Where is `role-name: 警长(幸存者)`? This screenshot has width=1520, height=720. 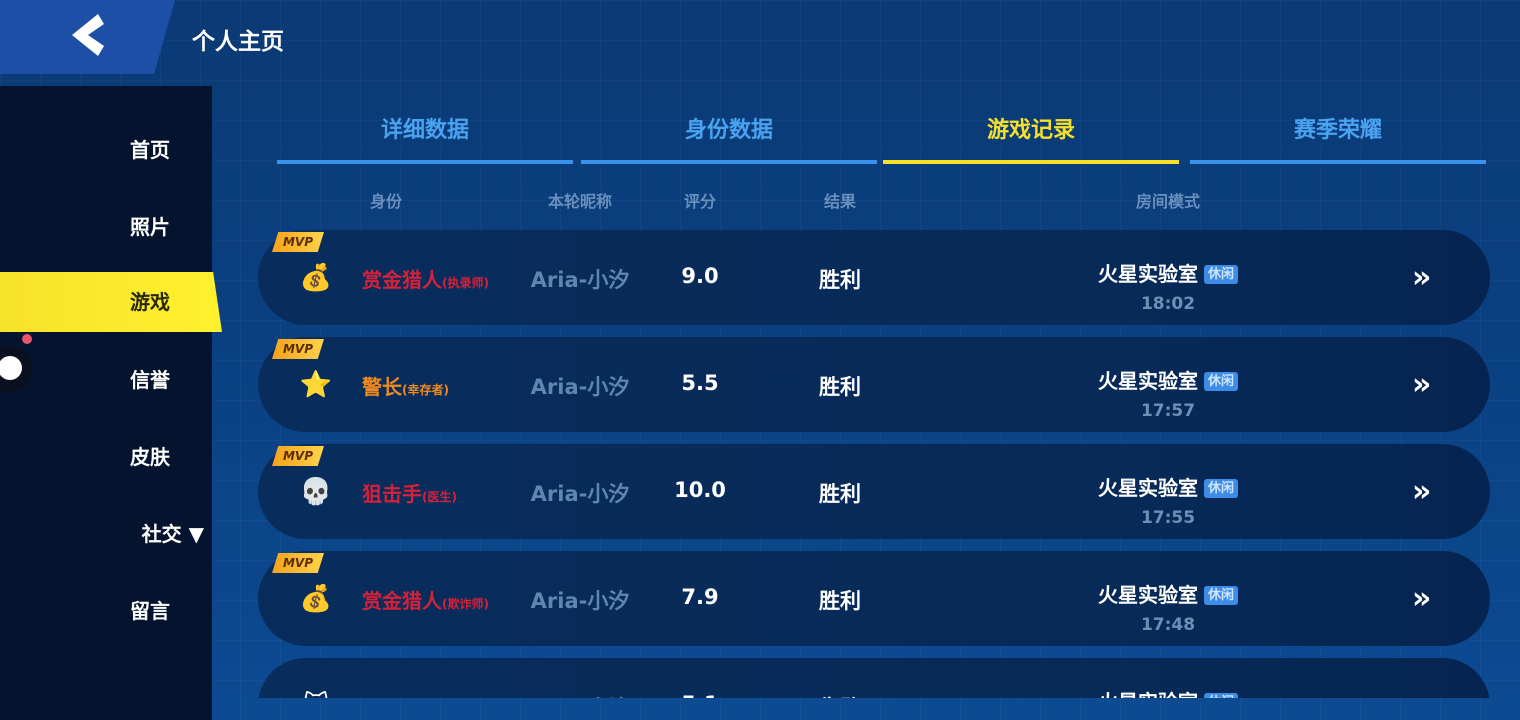 role-name: 警长(幸存者) is located at coordinates (405, 385).